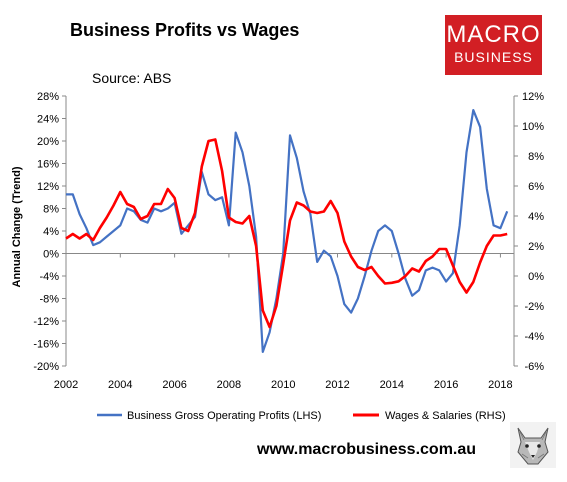 The width and height of the screenshot is (567, 482). What do you see at coordinates (17, 226) in the screenshot?
I see `y-axis-title: Annual Change (Trend)` at bounding box center [17, 226].